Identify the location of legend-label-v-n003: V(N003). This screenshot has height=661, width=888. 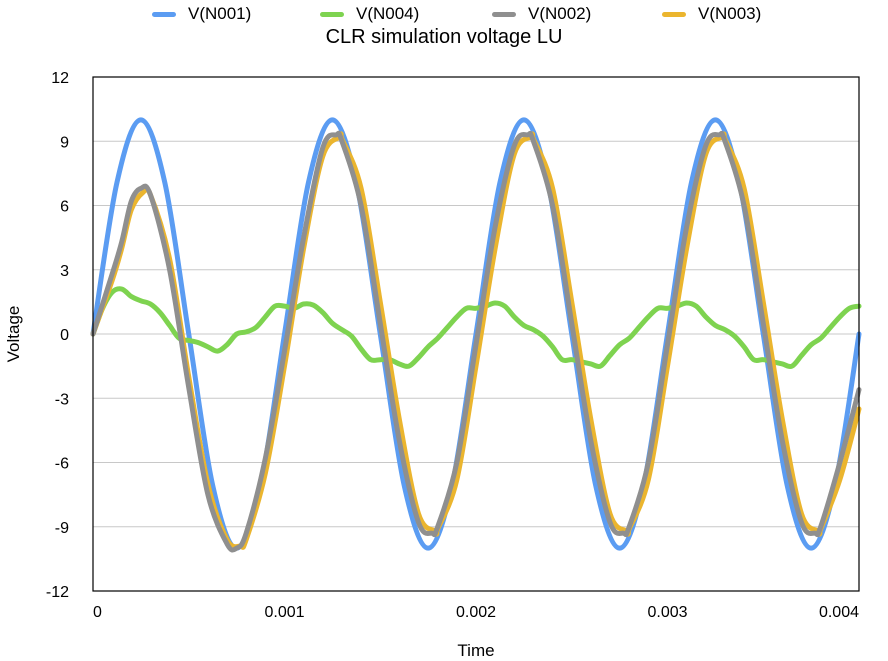
(730, 13).